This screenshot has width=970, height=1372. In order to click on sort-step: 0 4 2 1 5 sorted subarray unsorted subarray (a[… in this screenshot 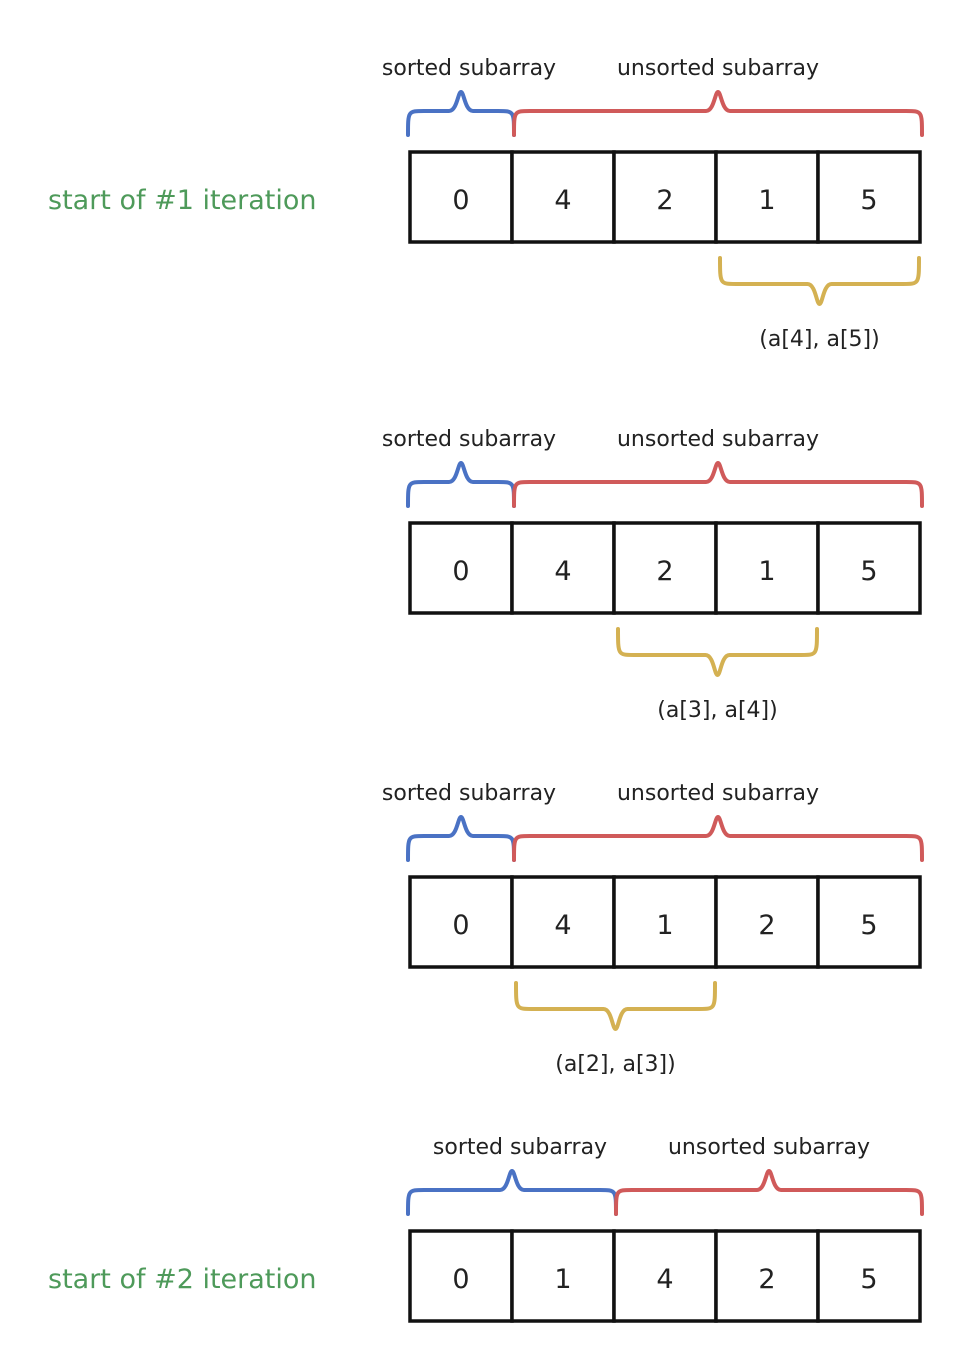, I will do `click(653, 575)`.